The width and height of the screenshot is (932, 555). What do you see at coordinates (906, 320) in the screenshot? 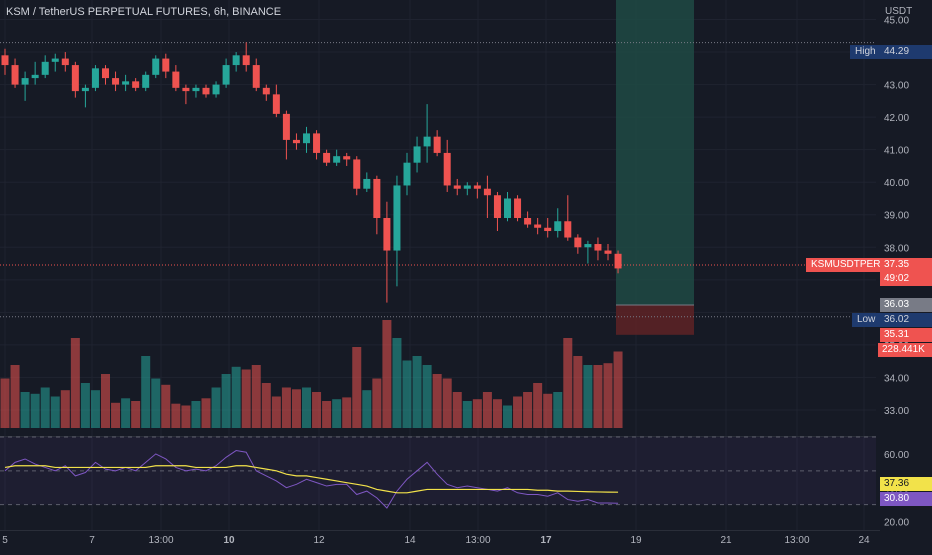
I see `low-value-badge: 36.02` at bounding box center [906, 320].